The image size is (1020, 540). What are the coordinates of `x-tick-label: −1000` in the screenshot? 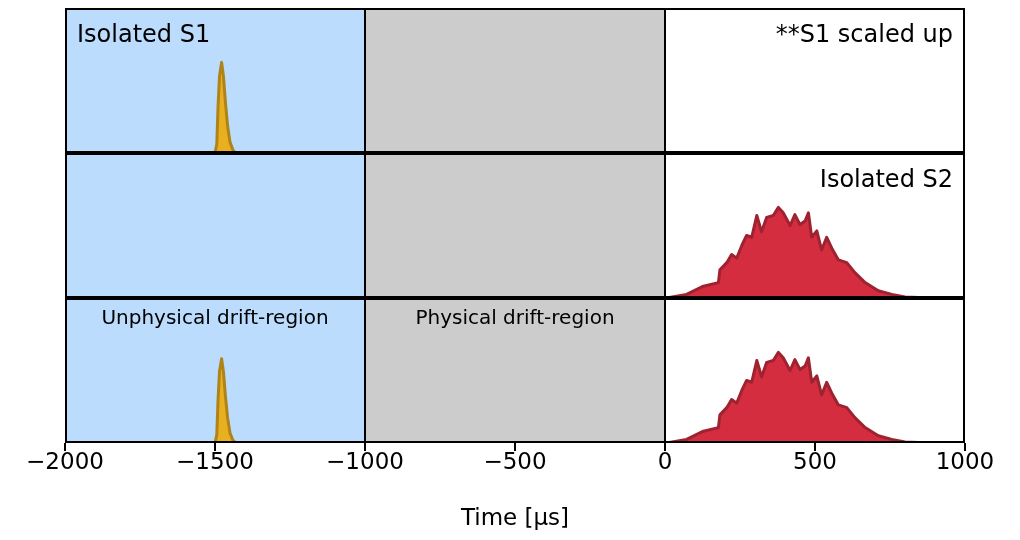 It's located at (365, 461).